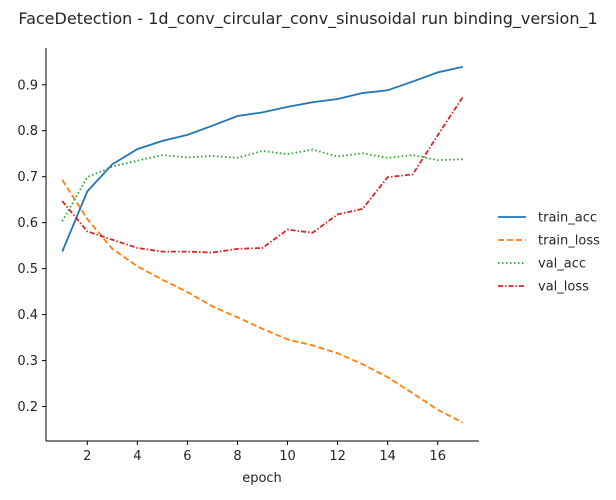 The height and width of the screenshot is (500, 616). Describe the element at coordinates (27, 177) in the screenshot. I see `y-tick-label: 0.7` at that location.